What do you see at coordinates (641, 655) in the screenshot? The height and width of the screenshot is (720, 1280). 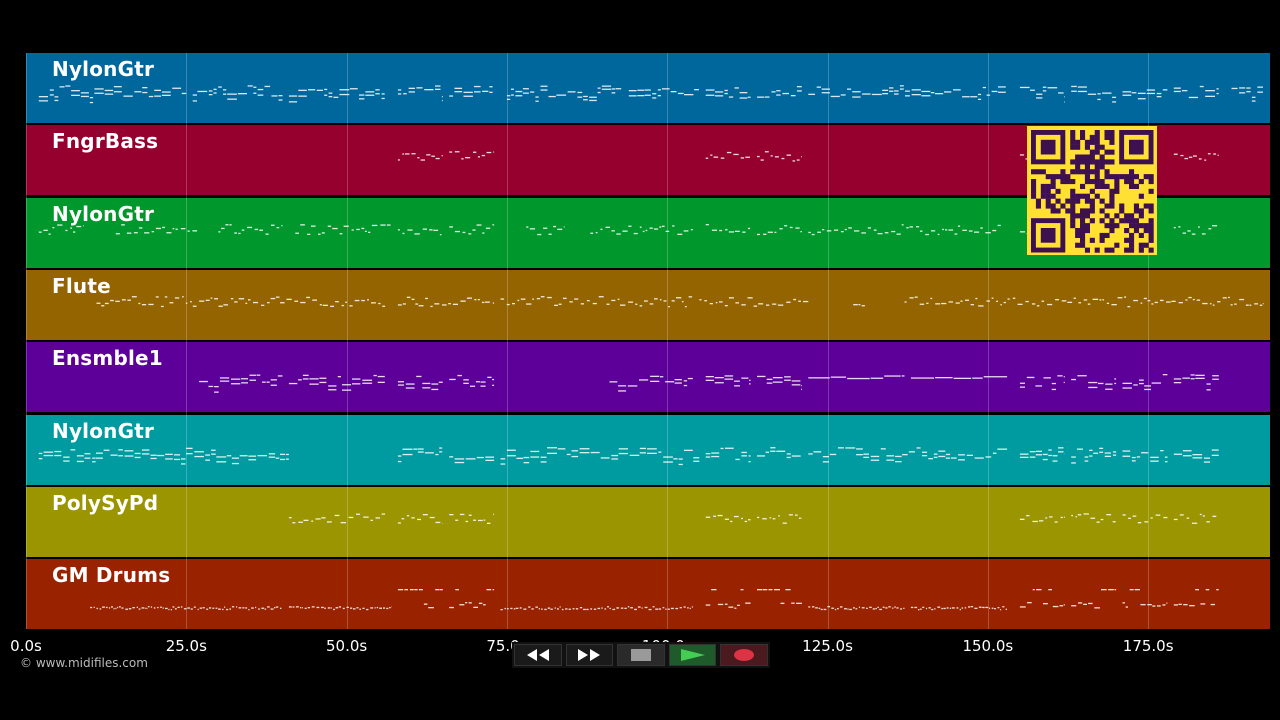 I see `stop-button` at bounding box center [641, 655].